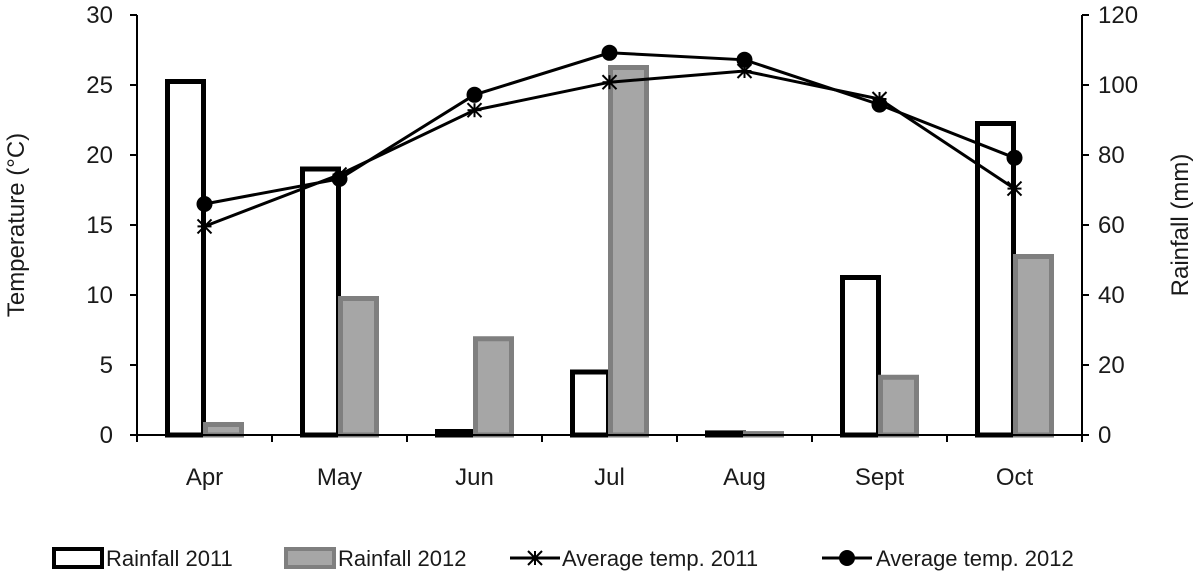 This screenshot has width=1200, height=580. What do you see at coordinates (16, 225) in the screenshot?
I see `y-axis-left-title: Temperature (°C)` at bounding box center [16, 225].